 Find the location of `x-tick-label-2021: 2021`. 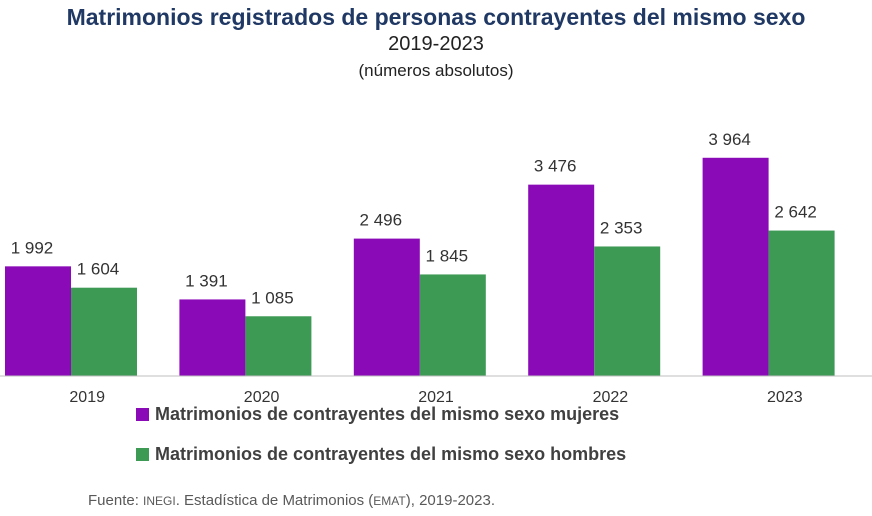

x-tick-label-2021: 2021 is located at coordinates (436, 397).